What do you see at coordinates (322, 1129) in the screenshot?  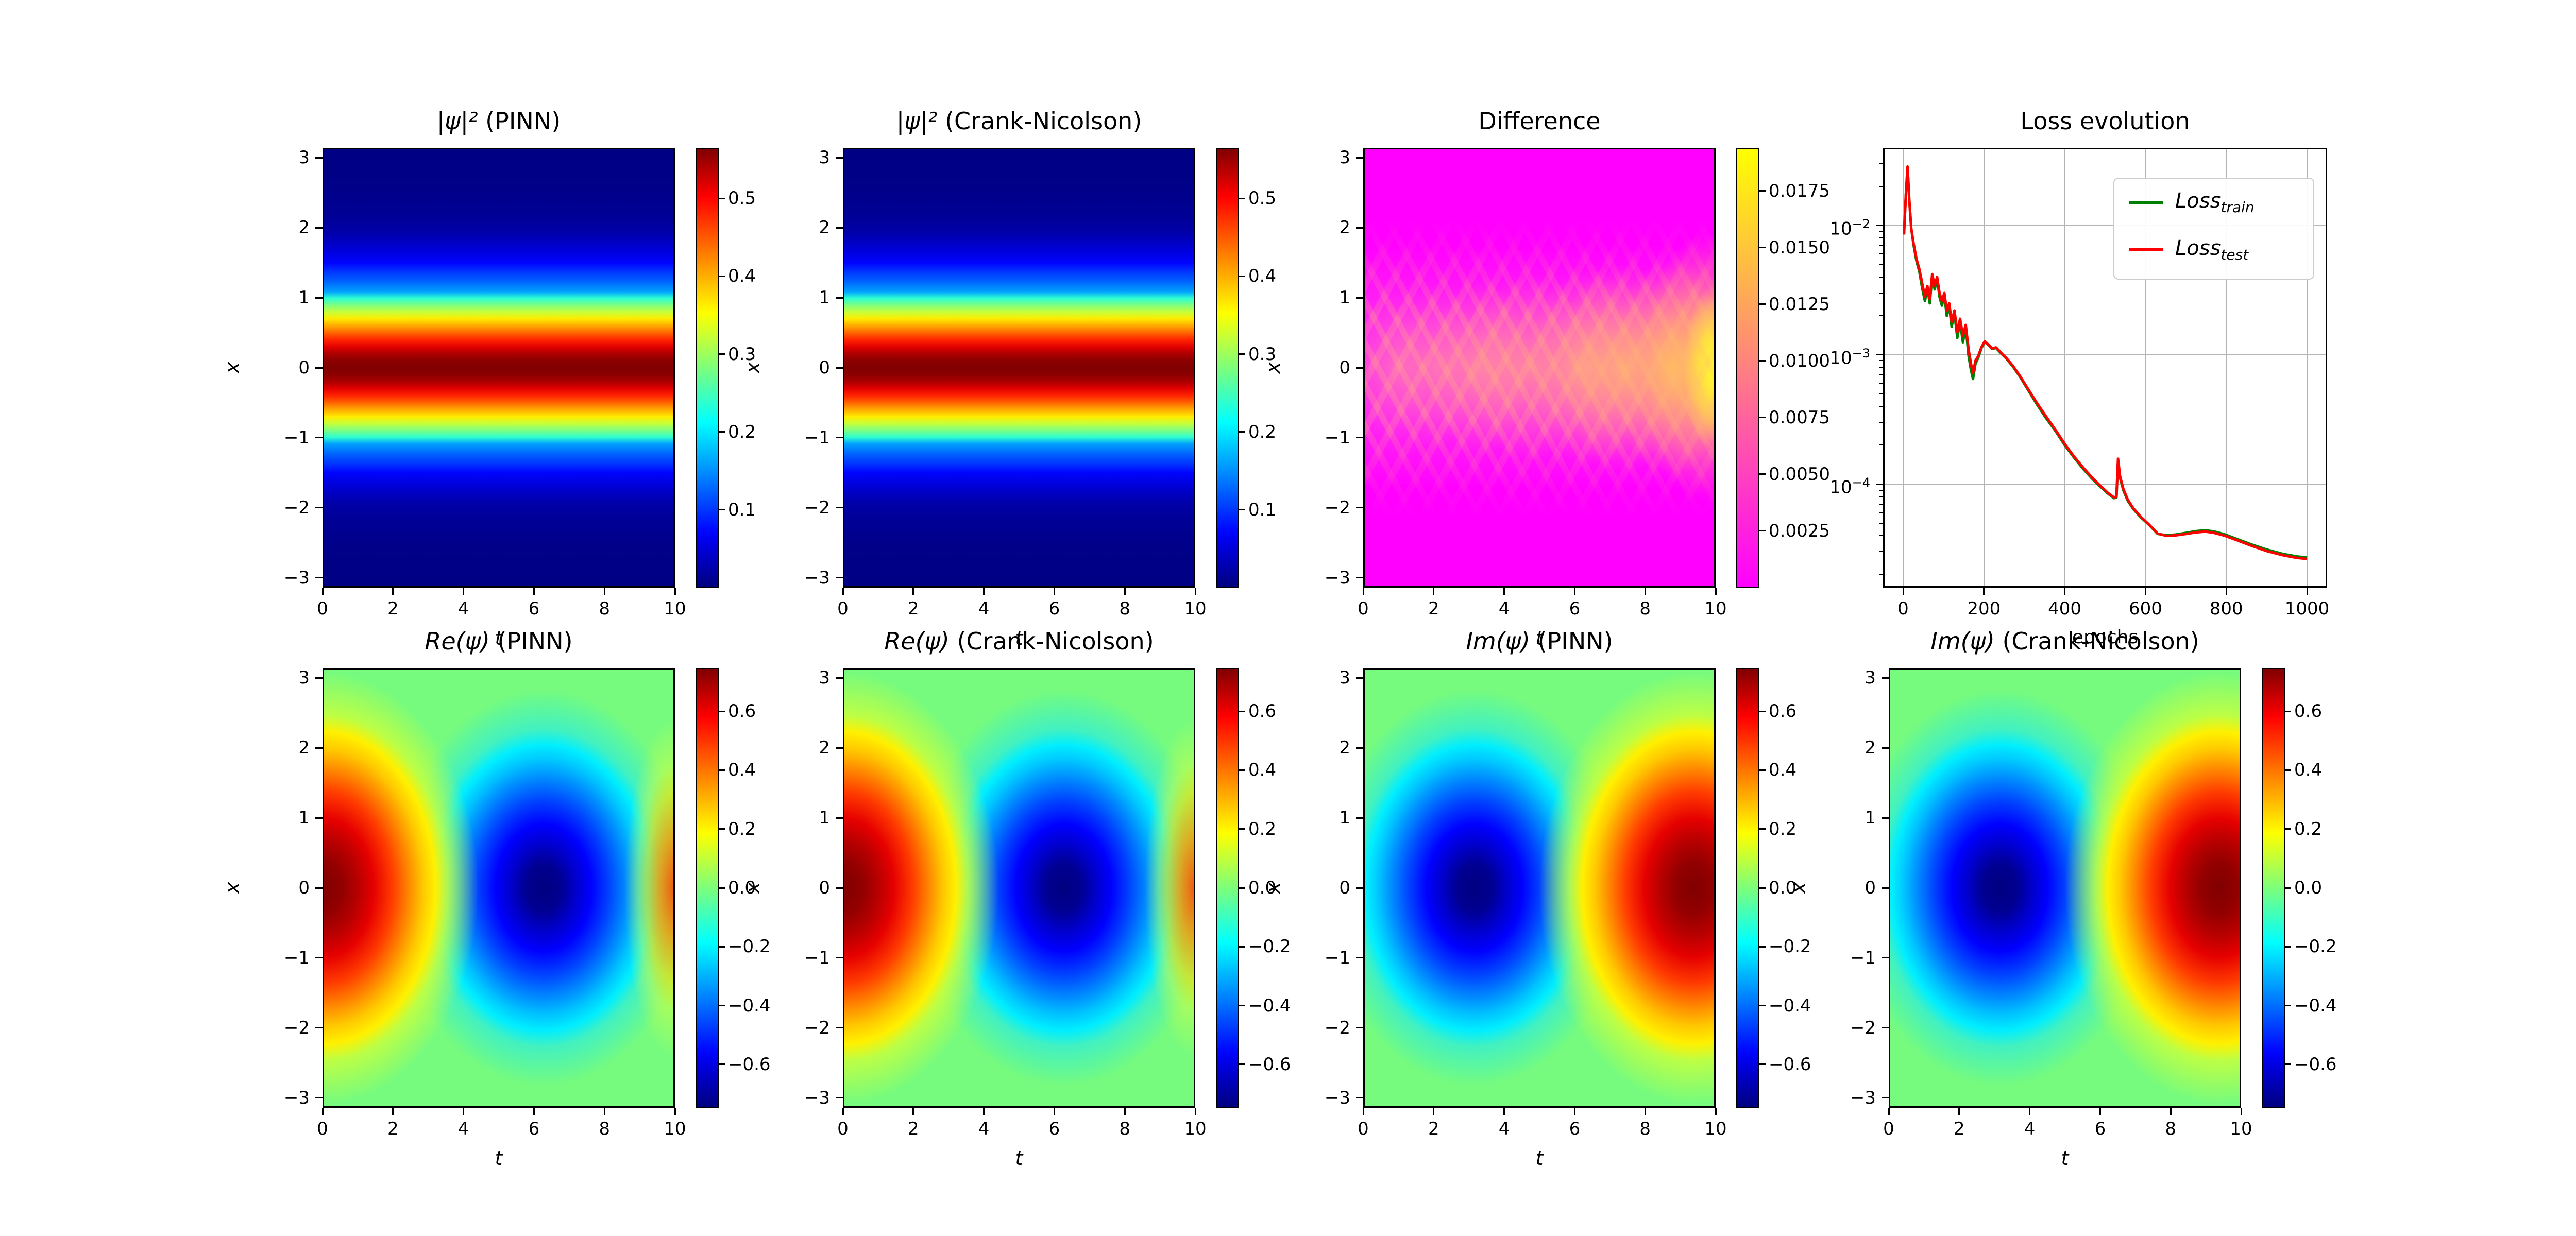 I see `x-tick-label: 0` at bounding box center [322, 1129].